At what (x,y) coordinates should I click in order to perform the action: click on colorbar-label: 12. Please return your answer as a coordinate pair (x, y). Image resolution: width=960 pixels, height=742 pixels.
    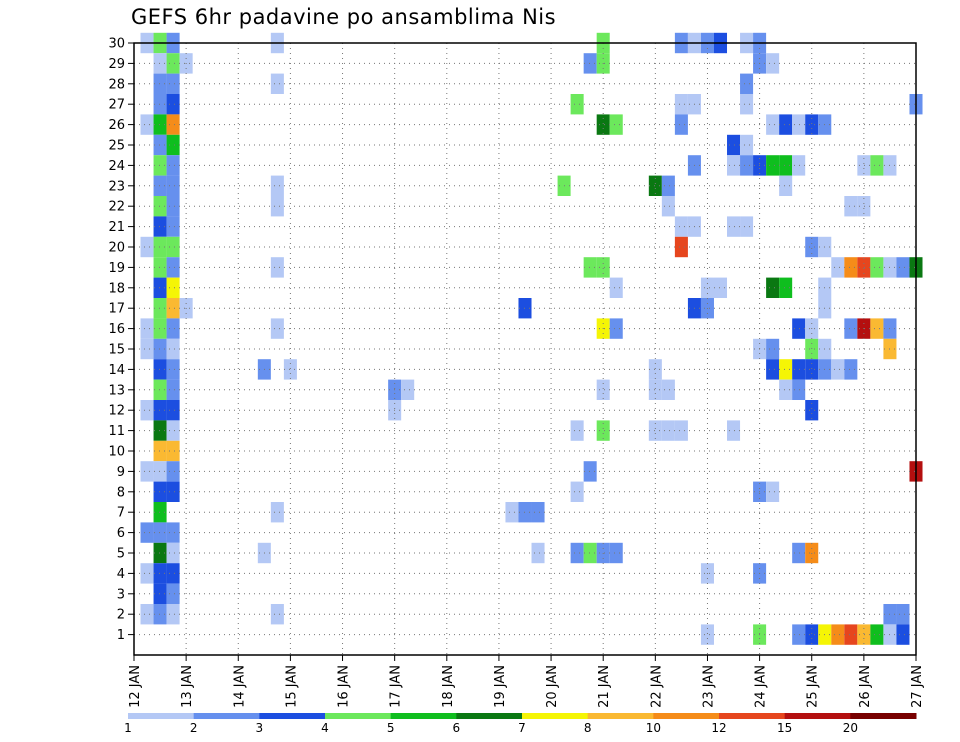
    Looking at the image, I should click on (718, 728).